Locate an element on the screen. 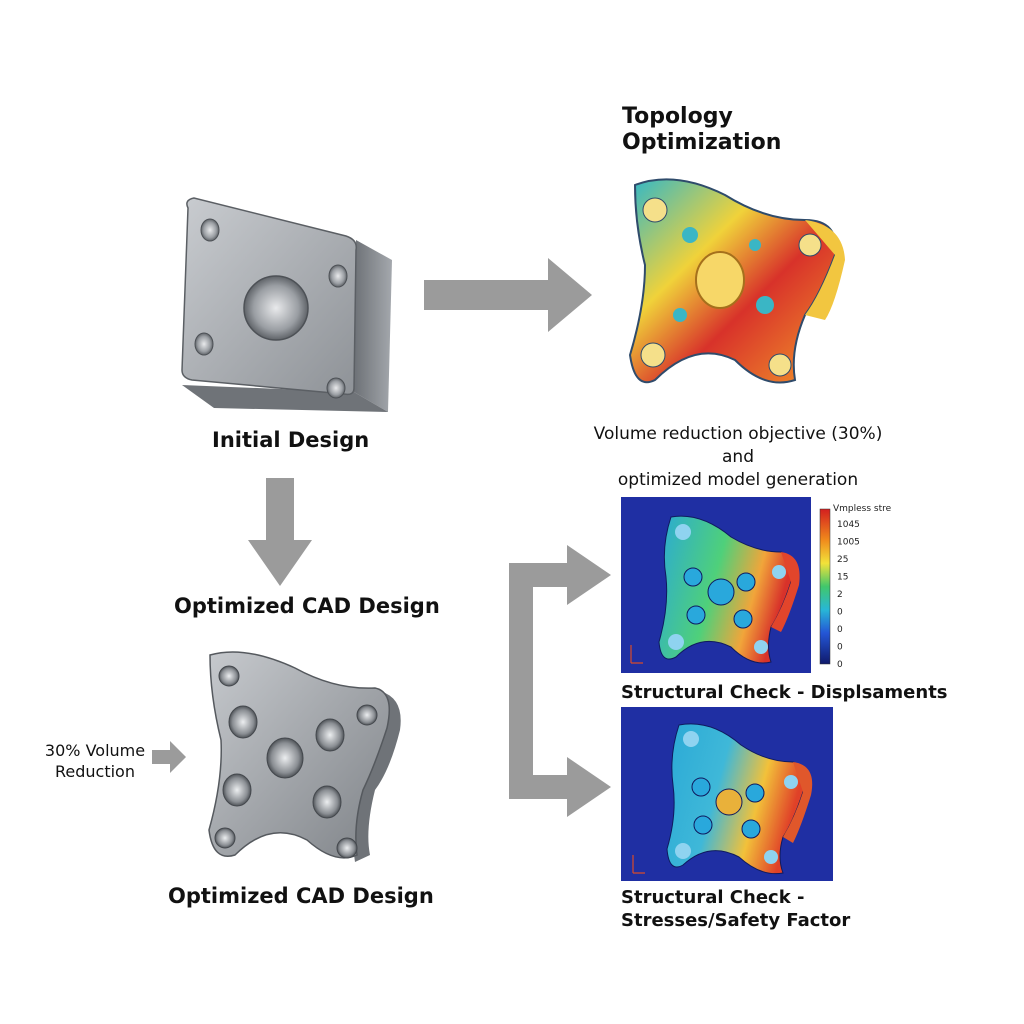 This screenshot has height=1024, width=1024. volume-reduction-note: 30% Volume Reduction is located at coordinates (95, 761).